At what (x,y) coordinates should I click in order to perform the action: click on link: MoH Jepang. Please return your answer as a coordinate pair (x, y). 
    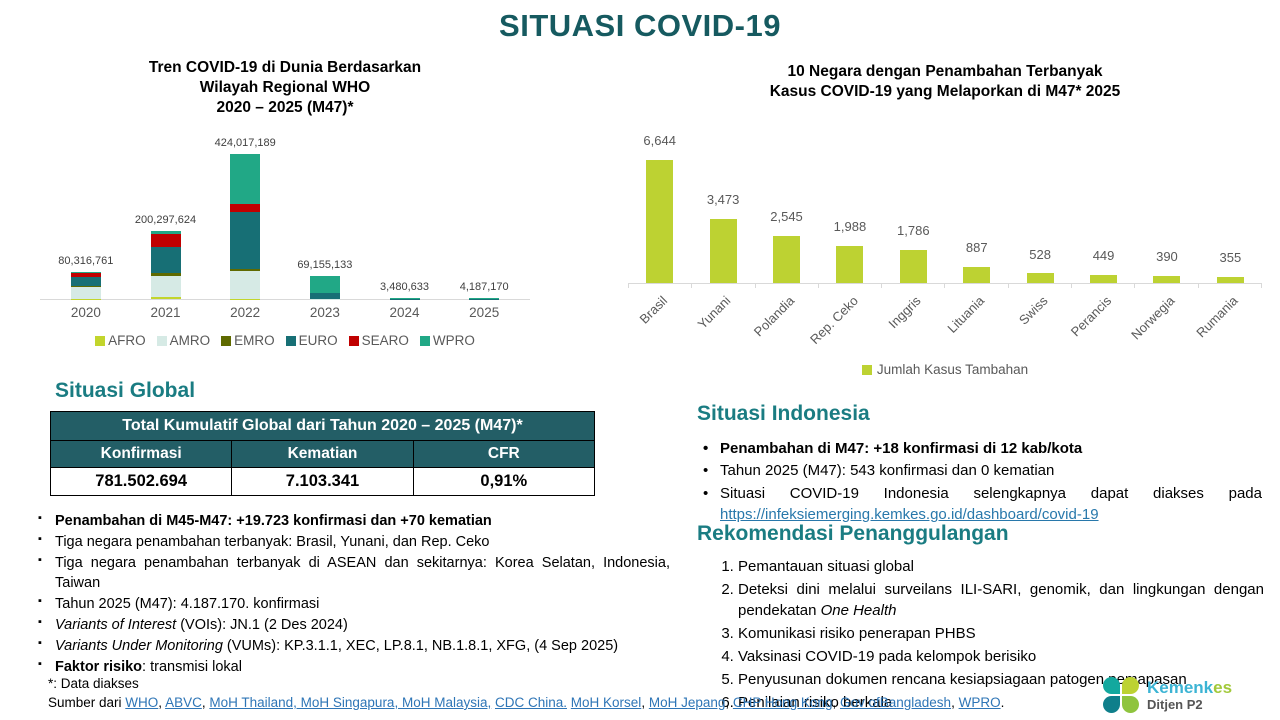
    Looking at the image, I should click on (687, 702).